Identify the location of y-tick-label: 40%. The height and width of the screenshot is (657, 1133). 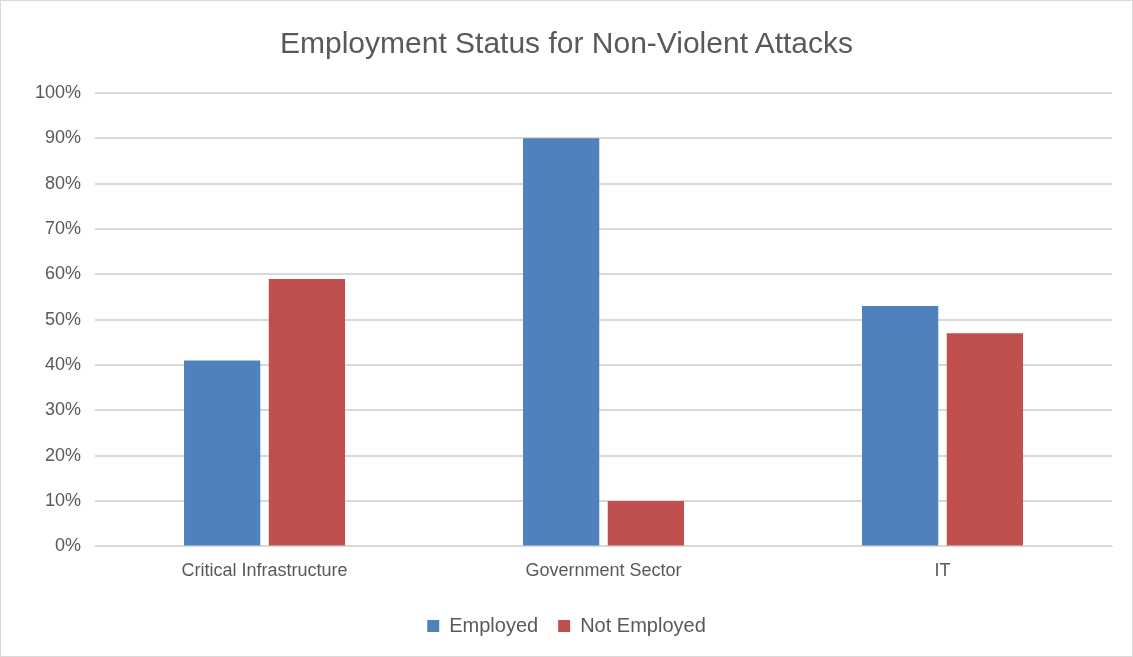
(63, 364).